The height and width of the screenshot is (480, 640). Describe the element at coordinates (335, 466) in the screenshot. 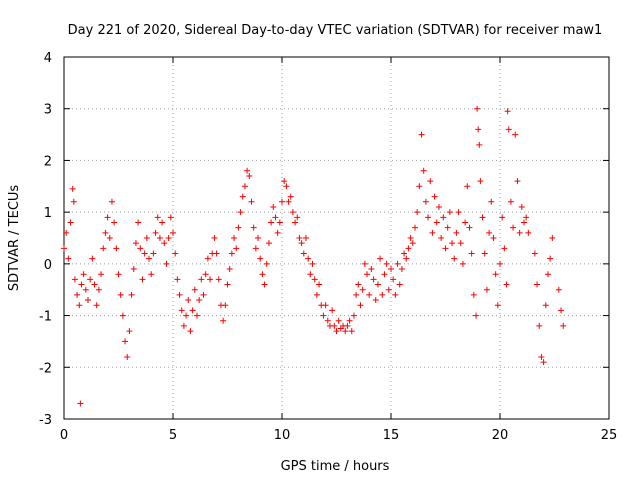

I see `x-axis-label: GPS time / hours` at that location.